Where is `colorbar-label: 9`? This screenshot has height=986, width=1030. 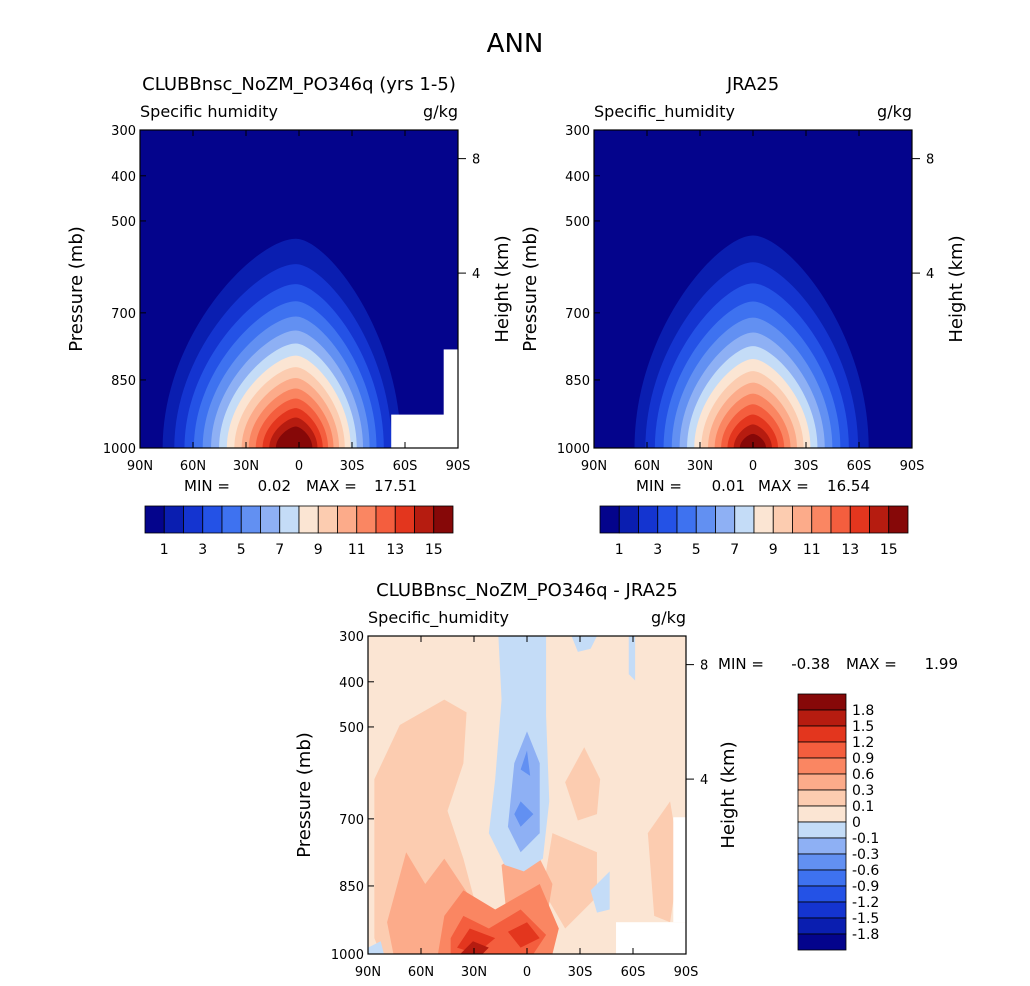 colorbar-label: 9 is located at coordinates (318, 550).